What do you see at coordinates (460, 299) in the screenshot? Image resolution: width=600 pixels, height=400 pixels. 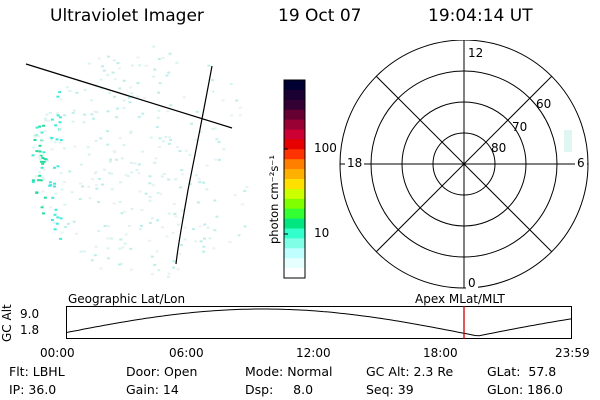 I see `timeline-right-label: Apex MLat/MLT` at bounding box center [460, 299].